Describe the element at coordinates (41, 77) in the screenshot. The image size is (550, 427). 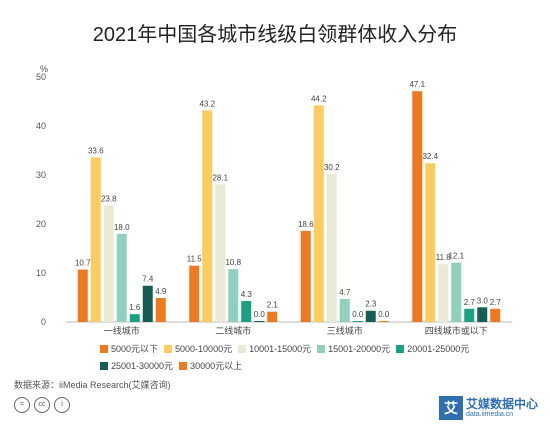
I see `y-tick-label: 50` at that location.